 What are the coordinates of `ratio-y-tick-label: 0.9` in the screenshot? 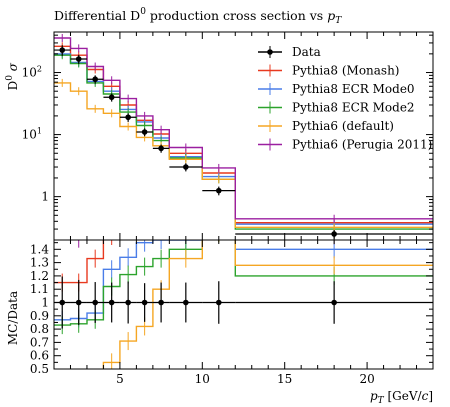 It's located at (39, 316).